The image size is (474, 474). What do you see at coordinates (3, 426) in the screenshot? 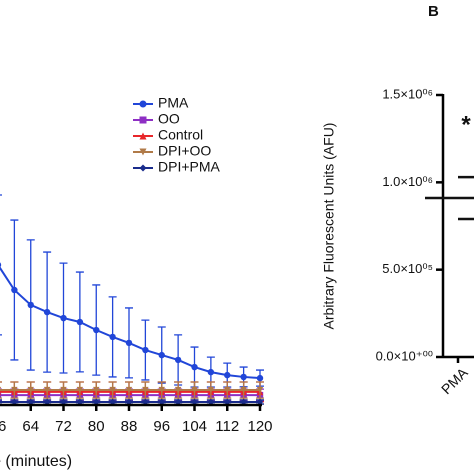
I see `x-tick-label: 56` at bounding box center [3, 426].